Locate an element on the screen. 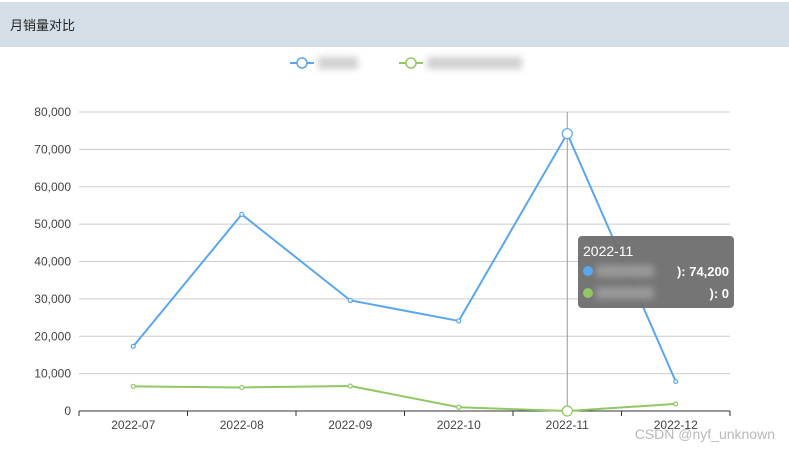 This screenshot has height=452, width=789. y-tick-label: 40,000 is located at coordinates (52, 262).